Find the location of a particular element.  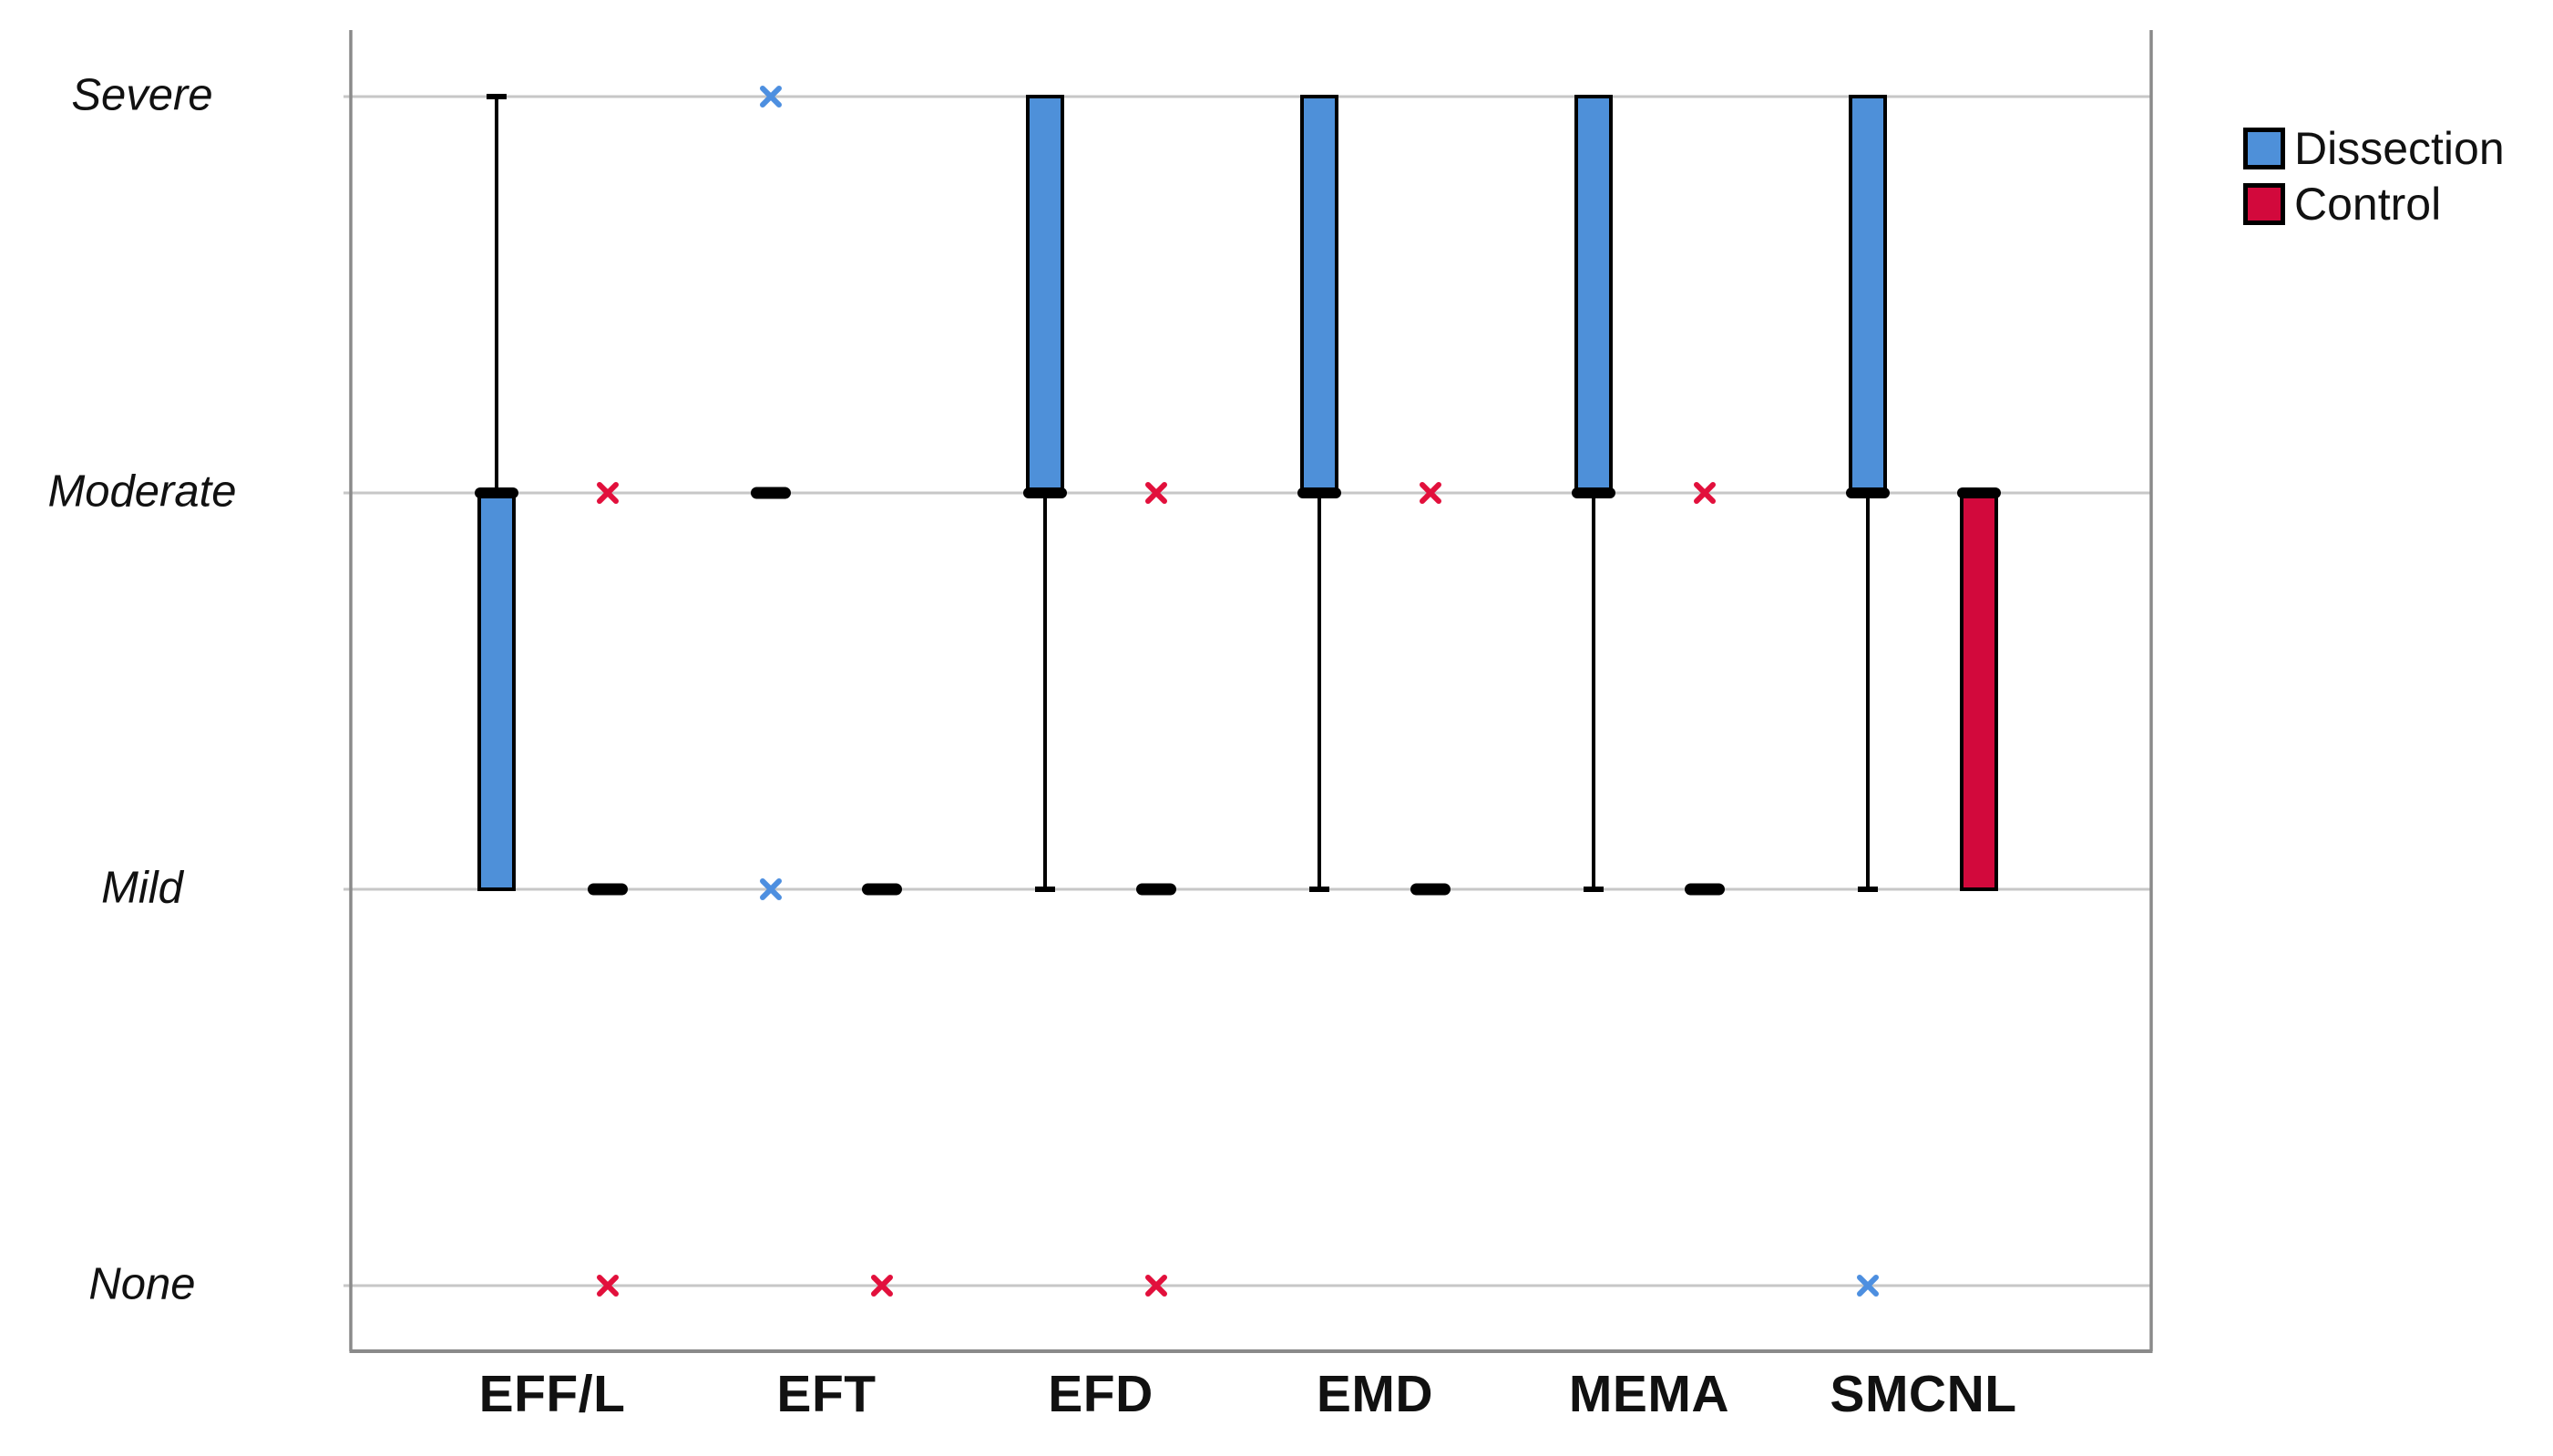

box-efd-control is located at coordinates (1156, 889).